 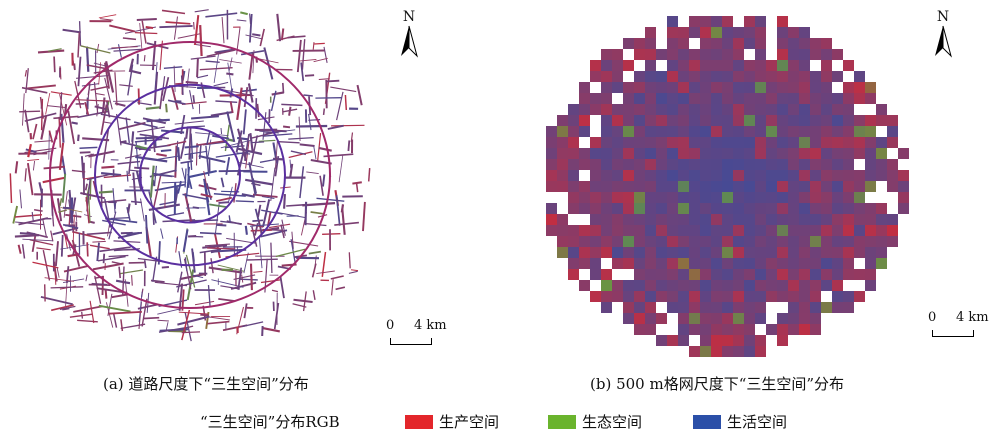 I want to click on north-arrow-b: N, so click(x=943, y=36).